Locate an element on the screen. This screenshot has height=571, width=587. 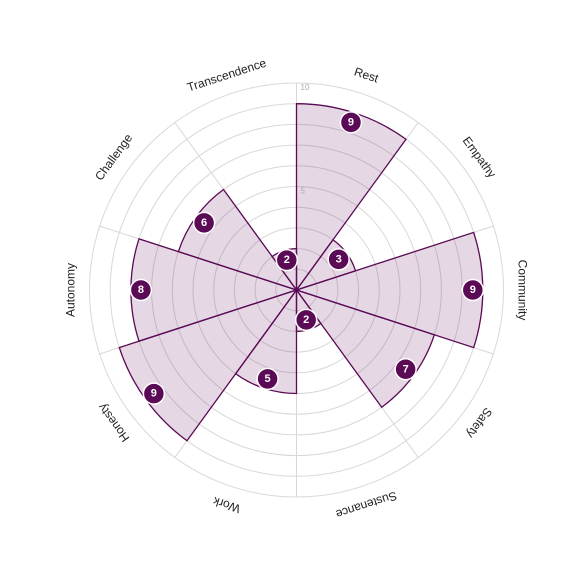
value-badge-sustenance: 2 is located at coordinates (306, 320).